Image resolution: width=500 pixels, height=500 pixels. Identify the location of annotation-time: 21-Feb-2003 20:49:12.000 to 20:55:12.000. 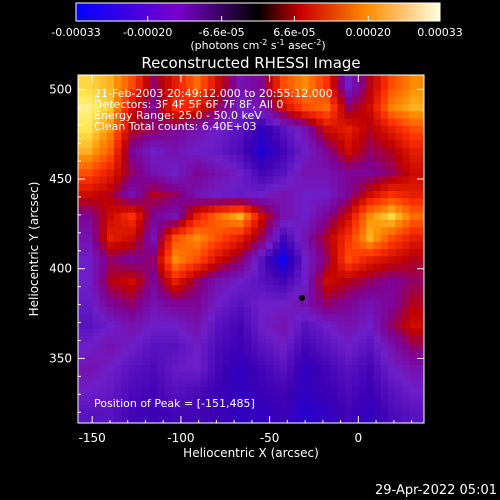
(213, 93).